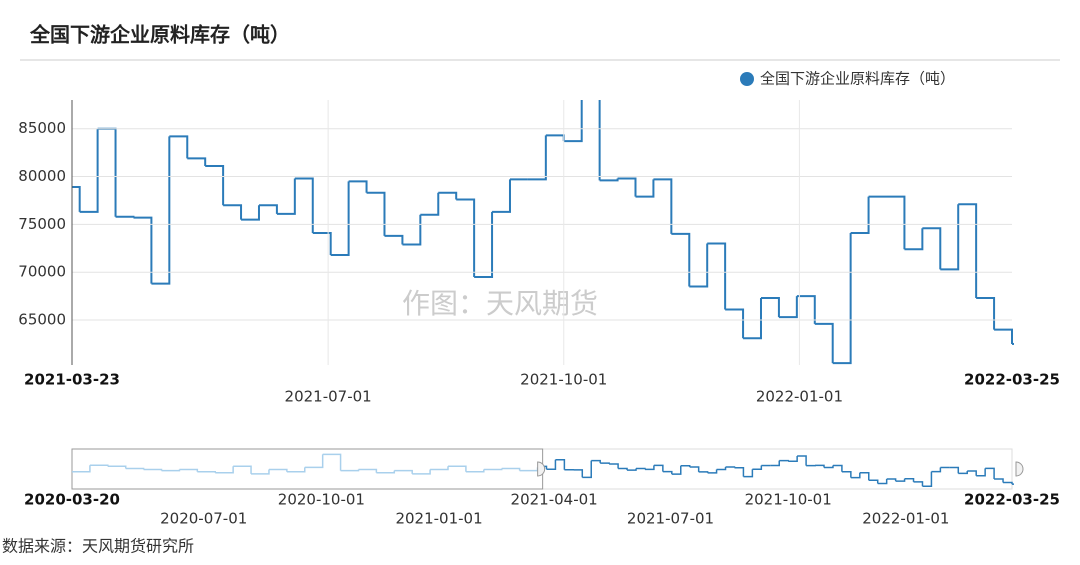 This screenshot has height=565, width=1080. Describe the element at coordinates (1012, 500) in the screenshot. I see `navigator-tick-label: 2022-03-25` at that location.